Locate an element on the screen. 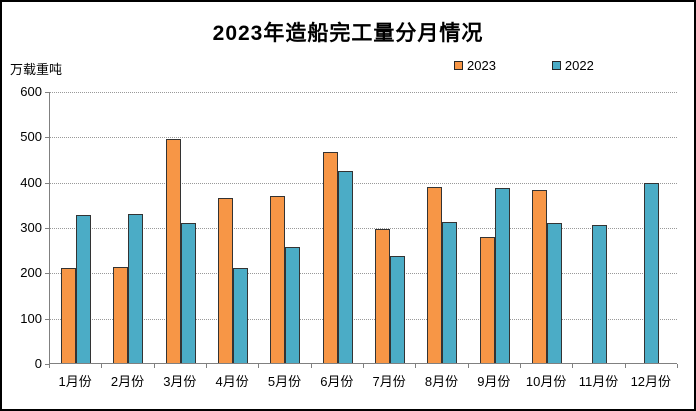  legend: 2023 2022 is located at coordinates (524, 65).